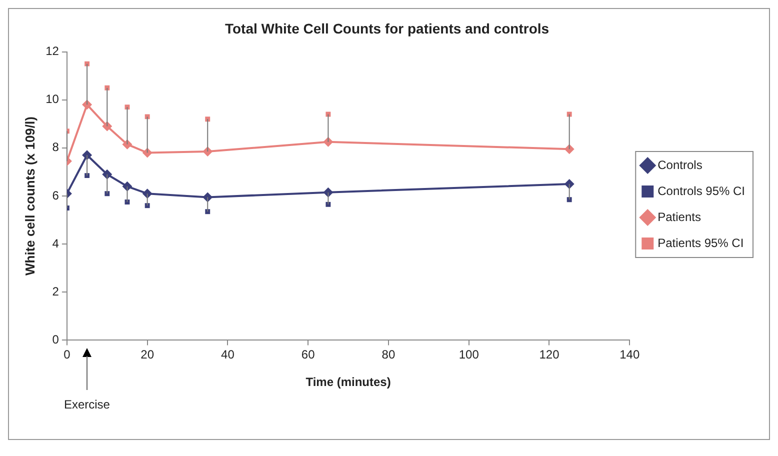  I want to click on legend-label: Patients, so click(679, 217).